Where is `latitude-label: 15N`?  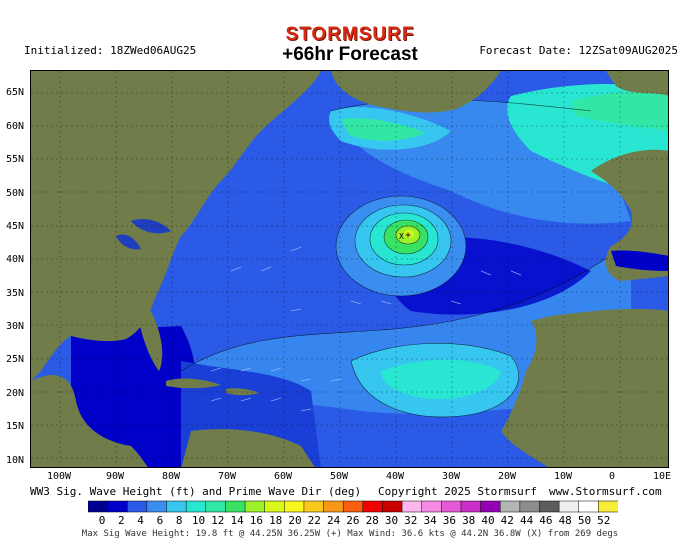
latitude-label: 15N is located at coordinates (15, 426).